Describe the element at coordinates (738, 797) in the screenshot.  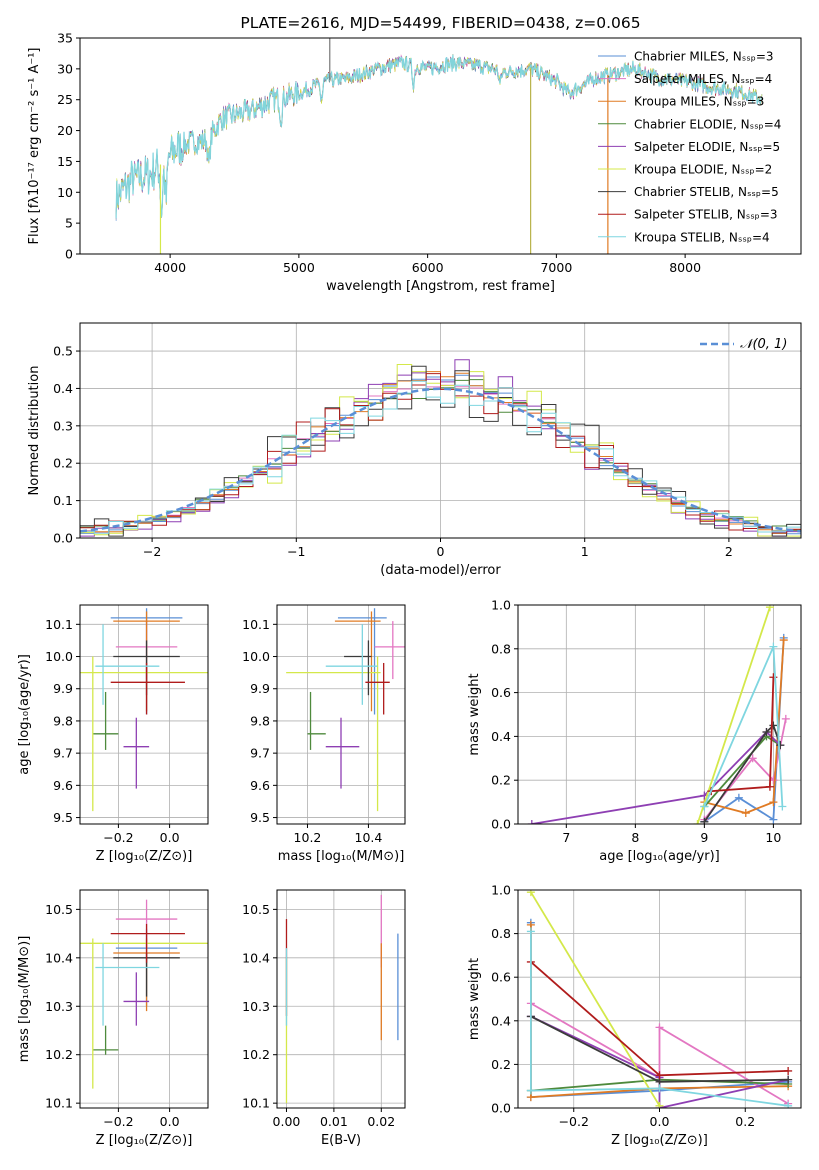
I see `weight-marker-chabrier_miles` at that location.